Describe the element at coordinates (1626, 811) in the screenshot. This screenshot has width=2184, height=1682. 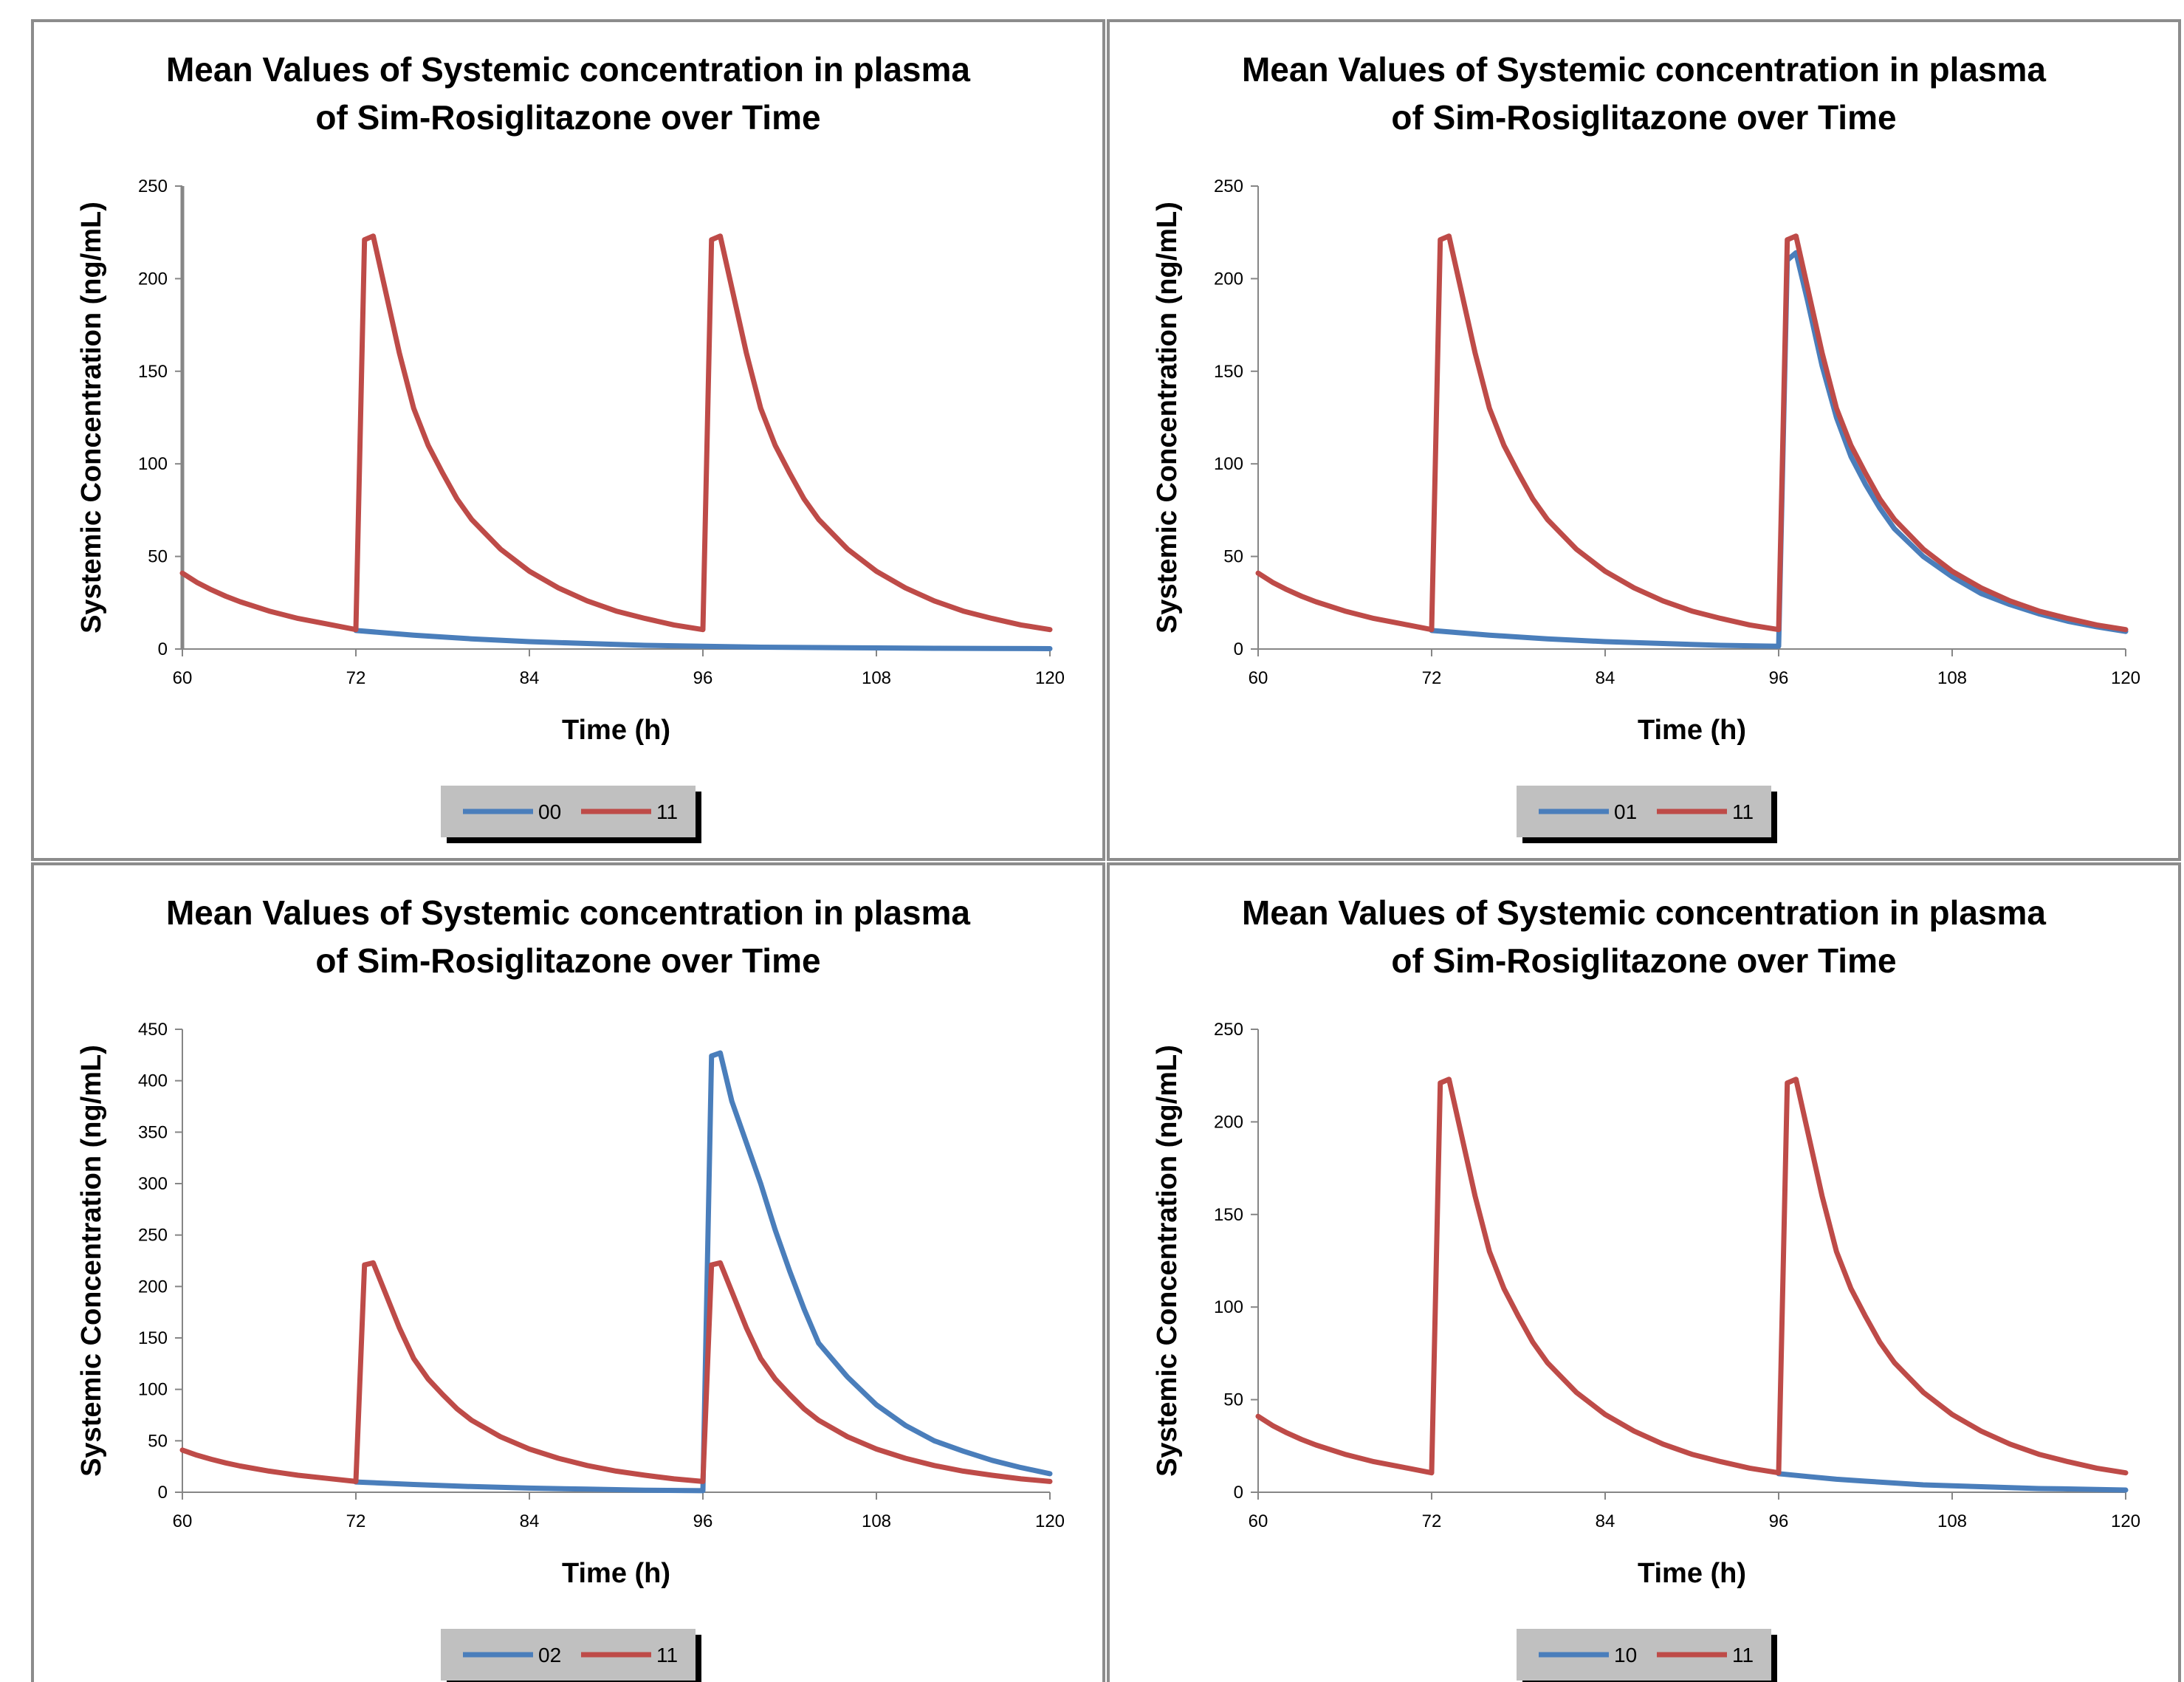
I see `legend-label-01: 01` at that location.